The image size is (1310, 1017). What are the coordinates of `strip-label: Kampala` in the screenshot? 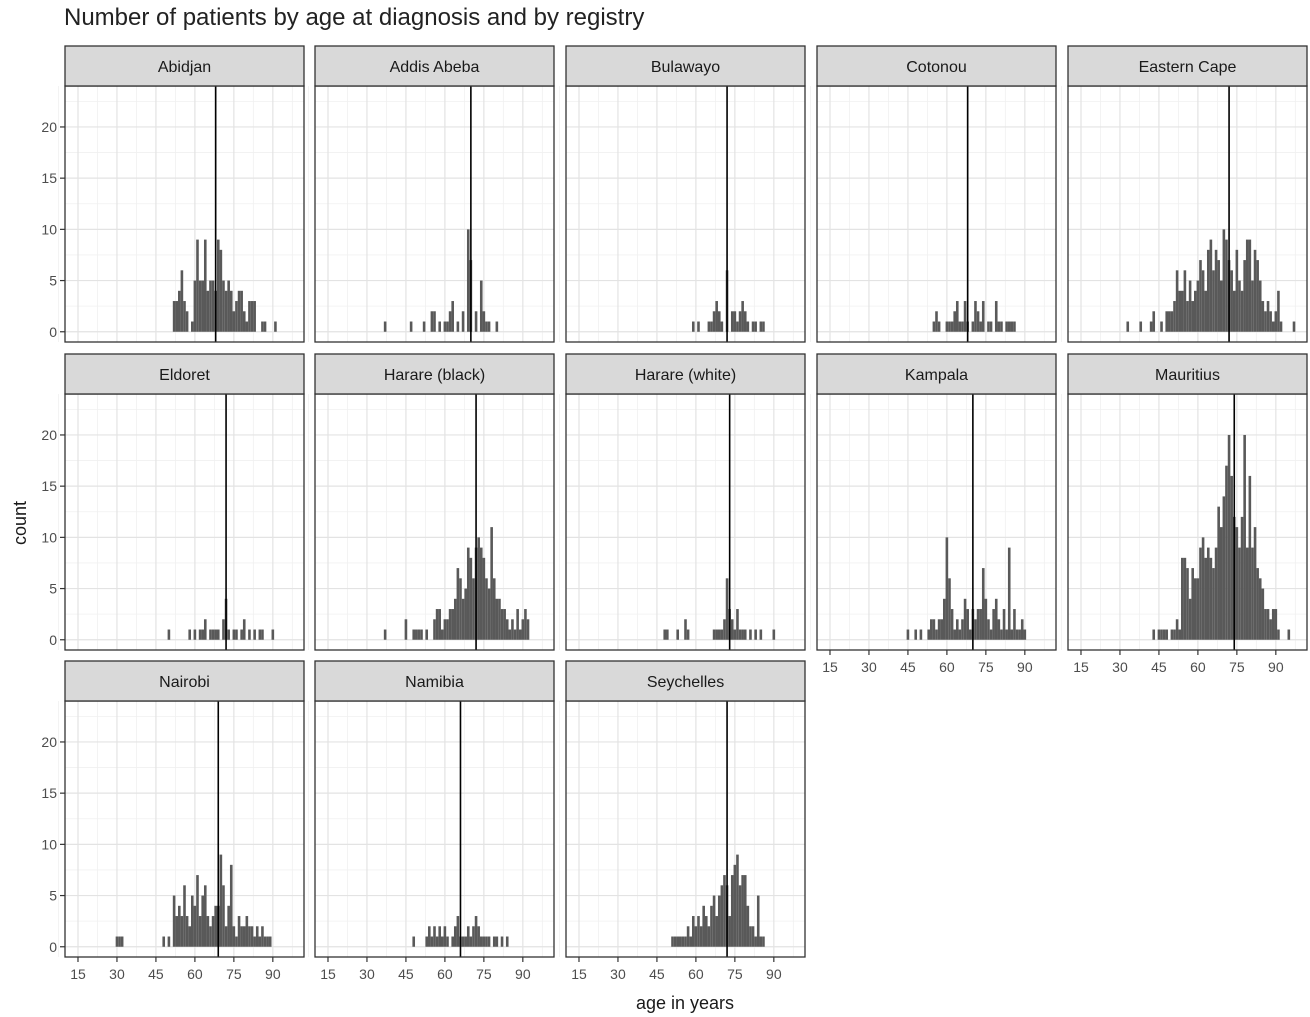 It's located at (936, 375).